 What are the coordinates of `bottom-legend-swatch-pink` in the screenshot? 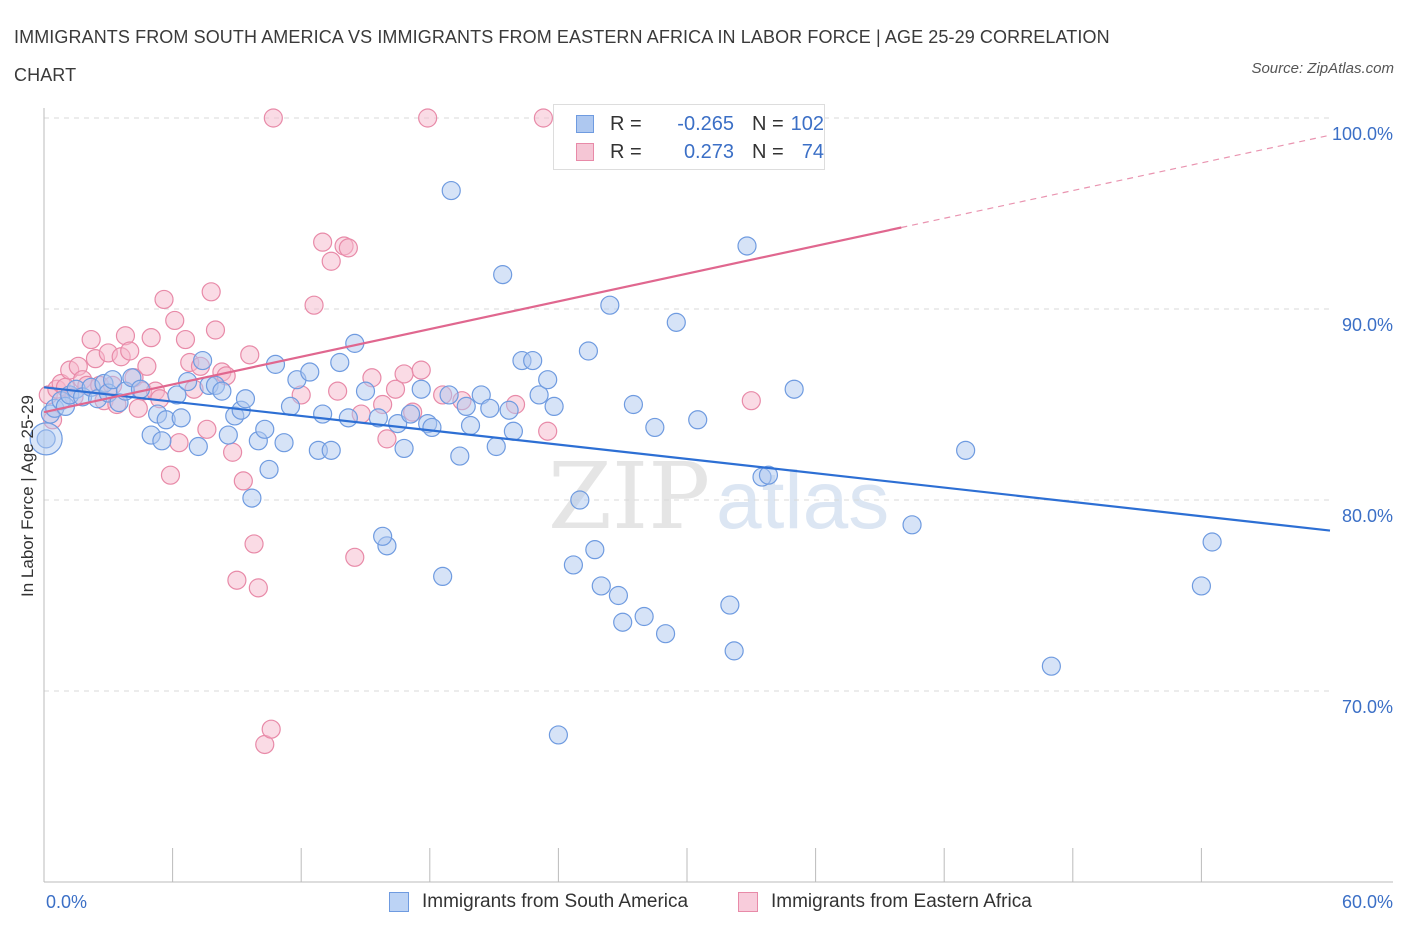 It's located at (748, 902).